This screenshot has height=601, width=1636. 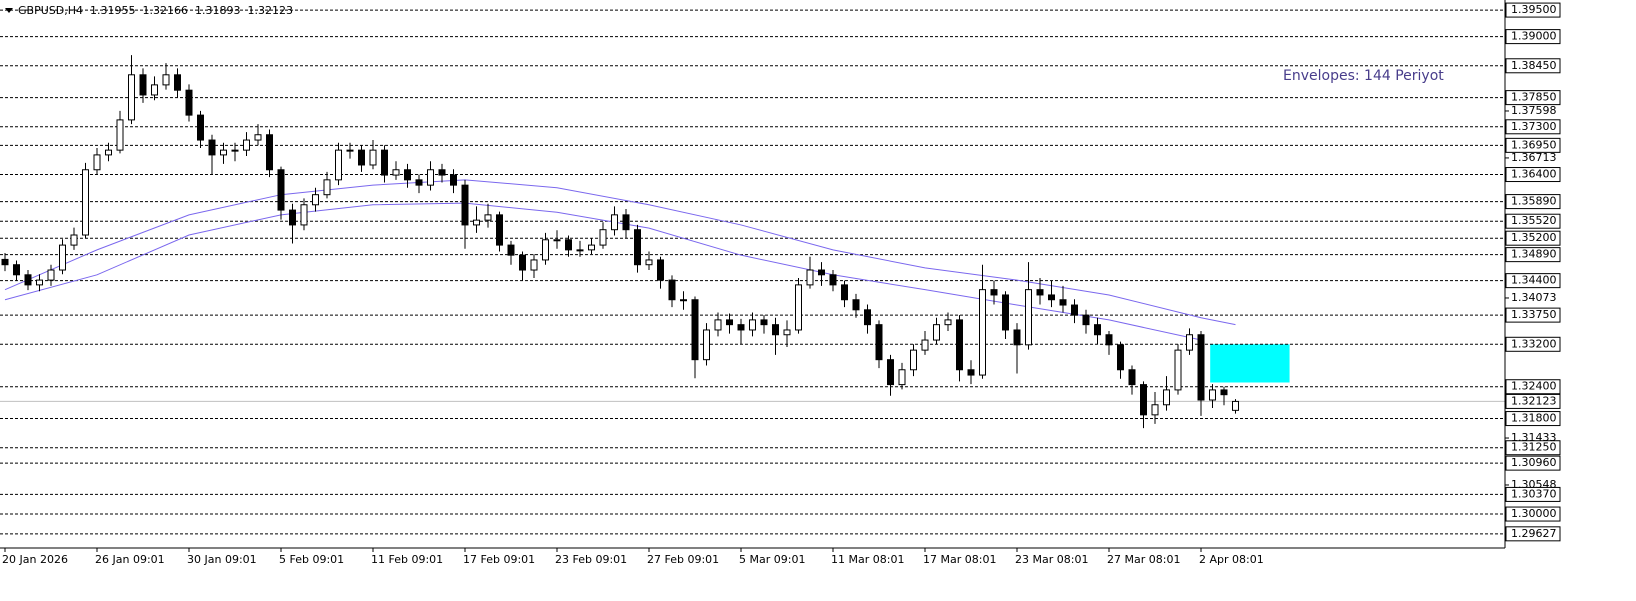 I want to click on level-label: 1.30000, so click(x=1534, y=513).